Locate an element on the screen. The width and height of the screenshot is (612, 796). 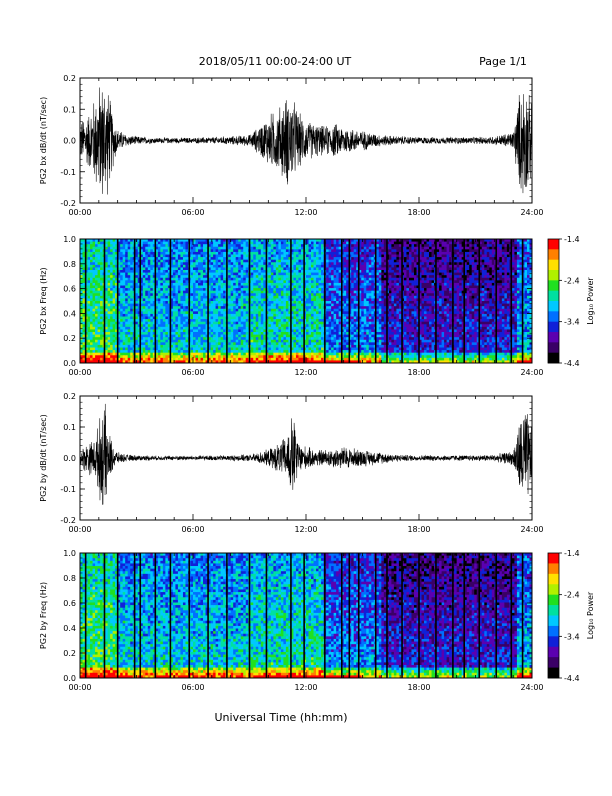
y-tick-label: -0.1 is located at coordinates (68, 172).